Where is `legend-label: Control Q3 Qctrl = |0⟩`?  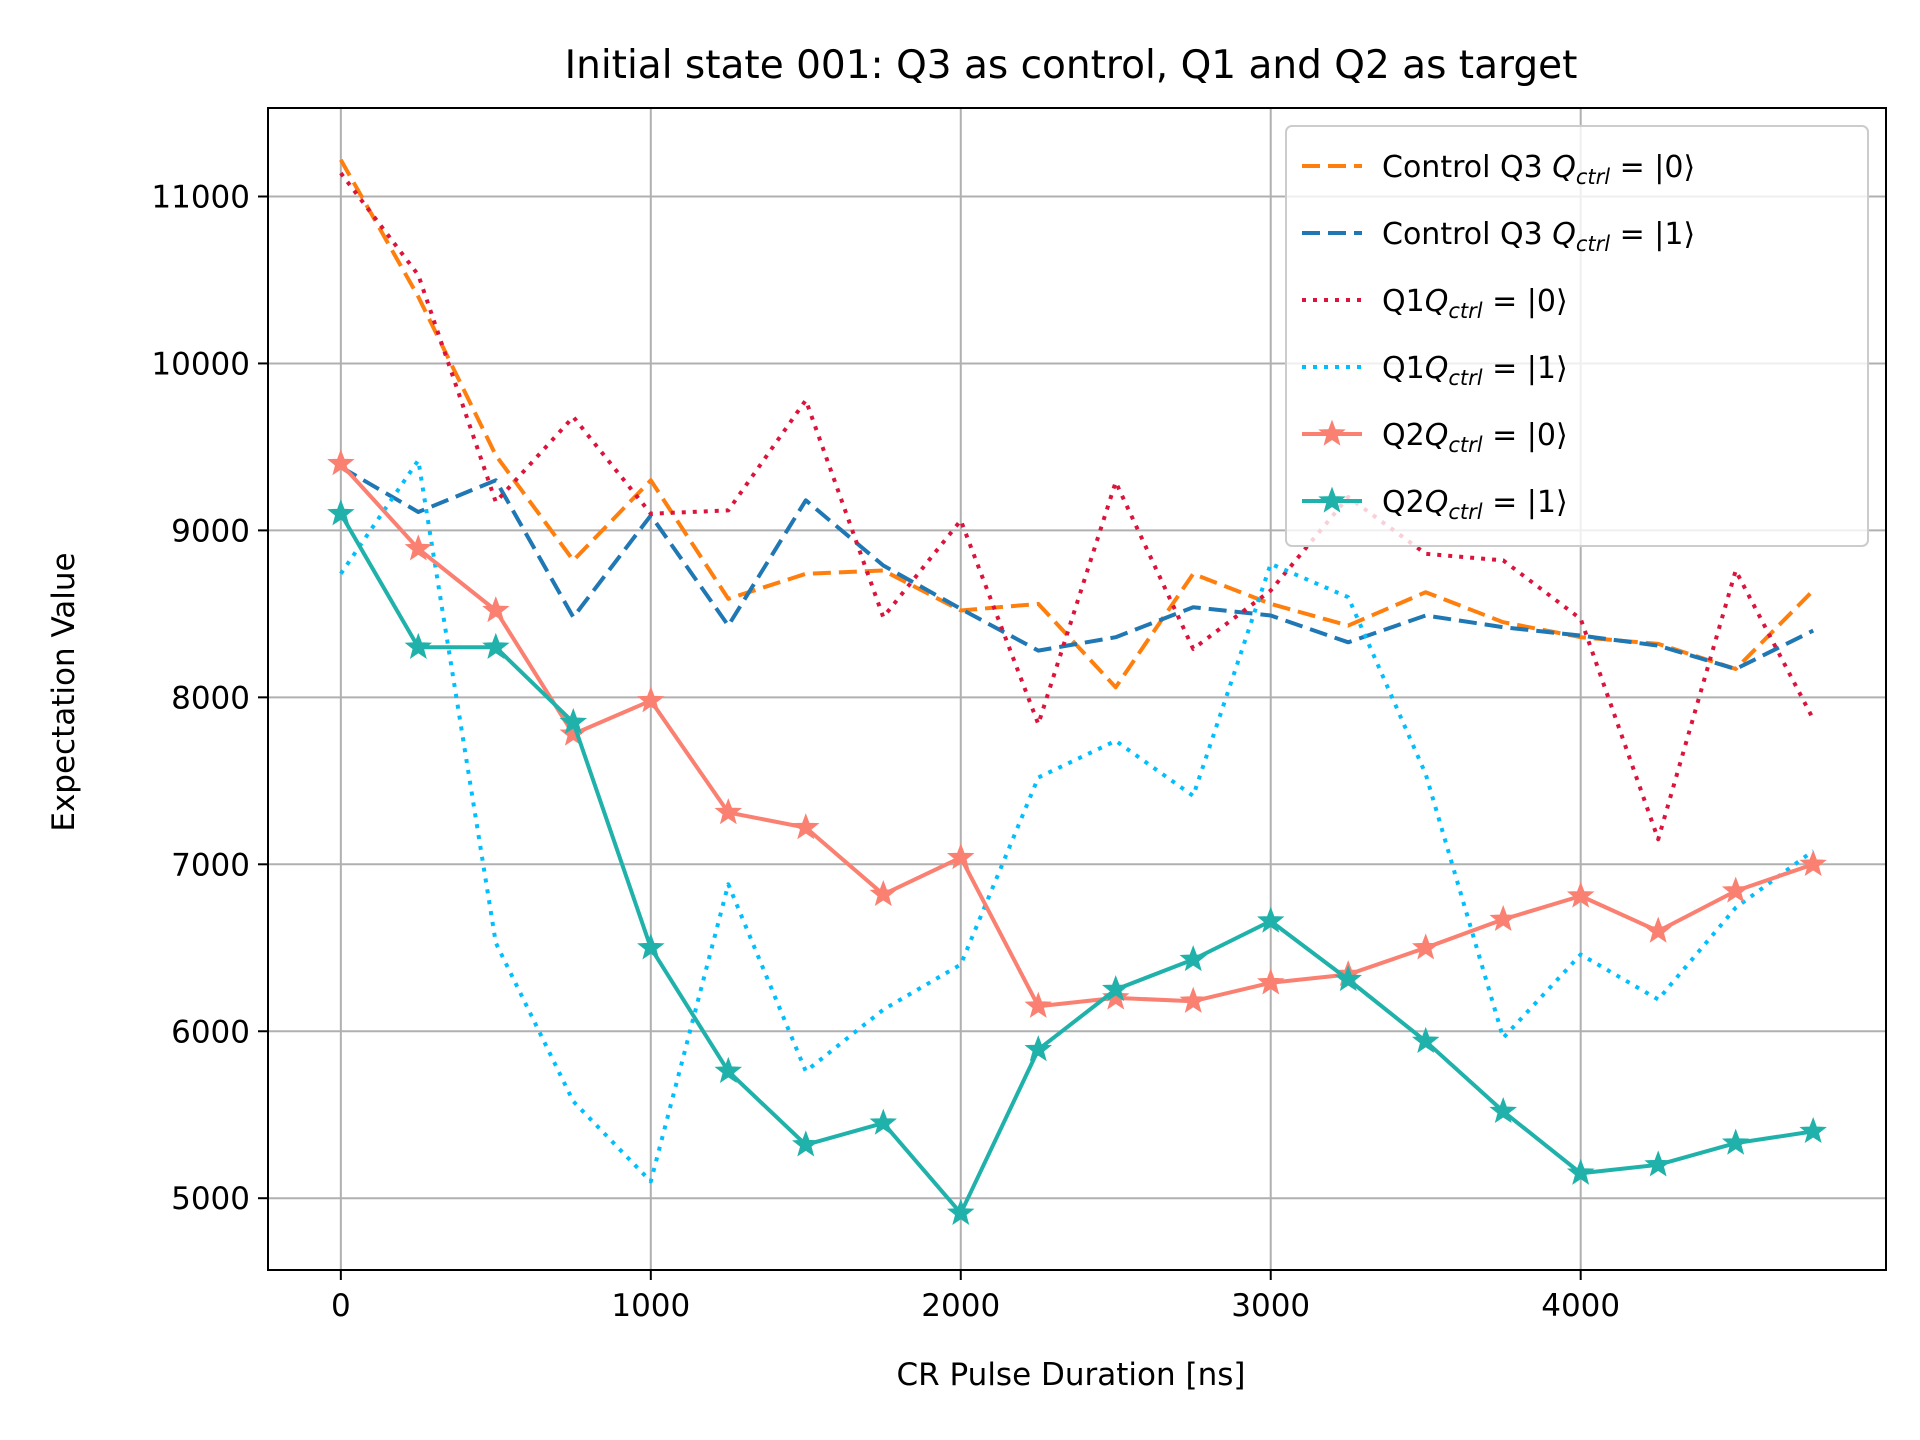 legend-label: Control Q3 Qctrl = |0⟩ is located at coordinates (1538, 169).